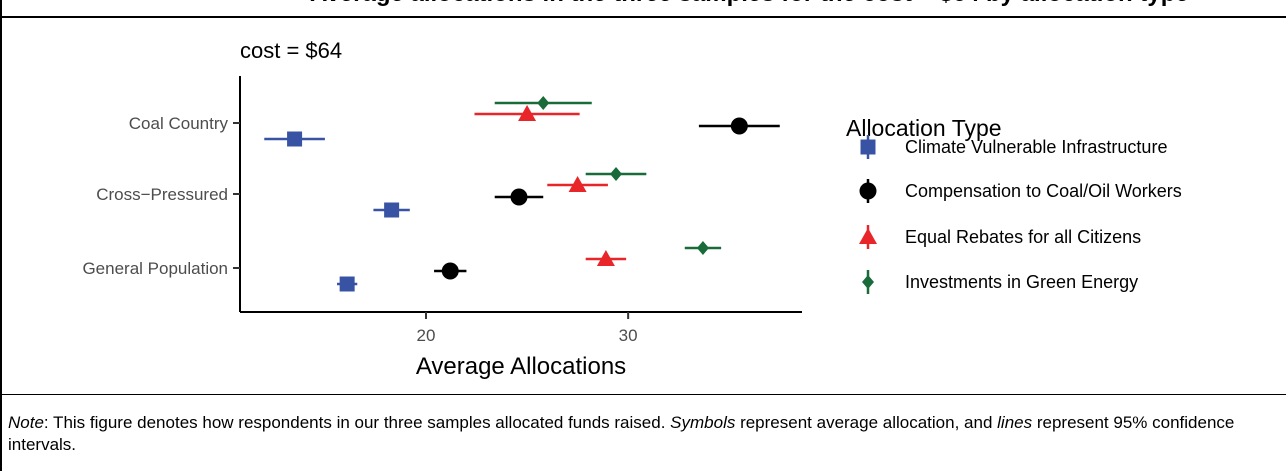 The width and height of the screenshot is (1286, 471). What do you see at coordinates (347, 284) in the screenshot?
I see `point-climate-vulnerable-infrastructure-general-population` at bounding box center [347, 284].